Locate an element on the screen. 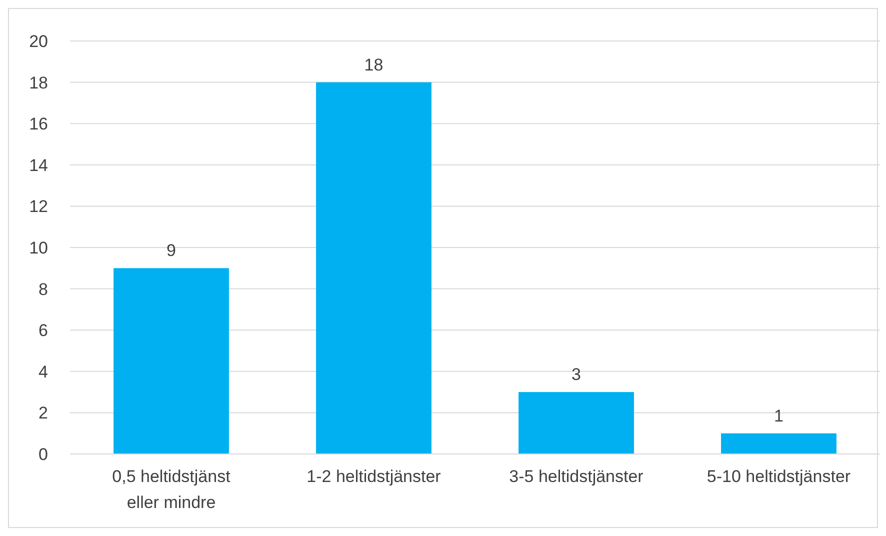 The image size is (886, 536). data-label: 1 is located at coordinates (779, 416).